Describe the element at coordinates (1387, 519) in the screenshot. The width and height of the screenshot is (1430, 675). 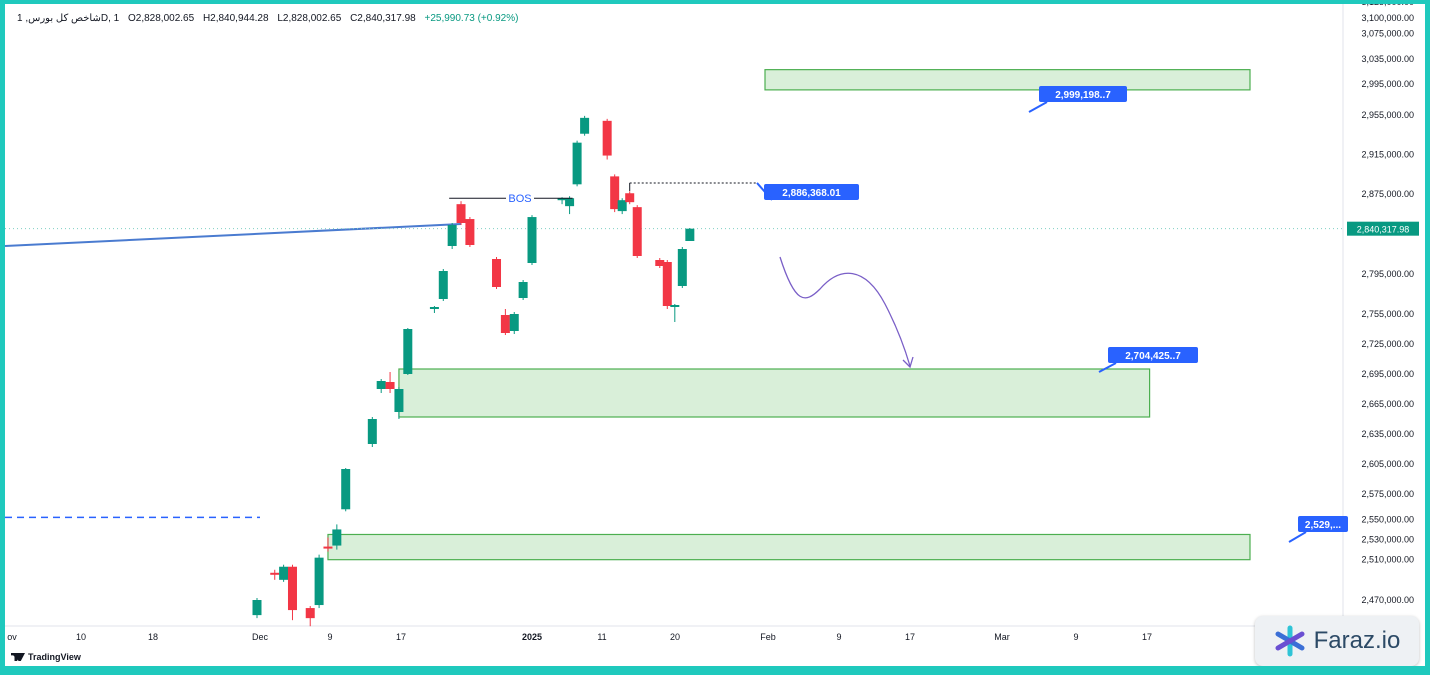
I see `y-tick-label: 2,550,000.00` at that location.